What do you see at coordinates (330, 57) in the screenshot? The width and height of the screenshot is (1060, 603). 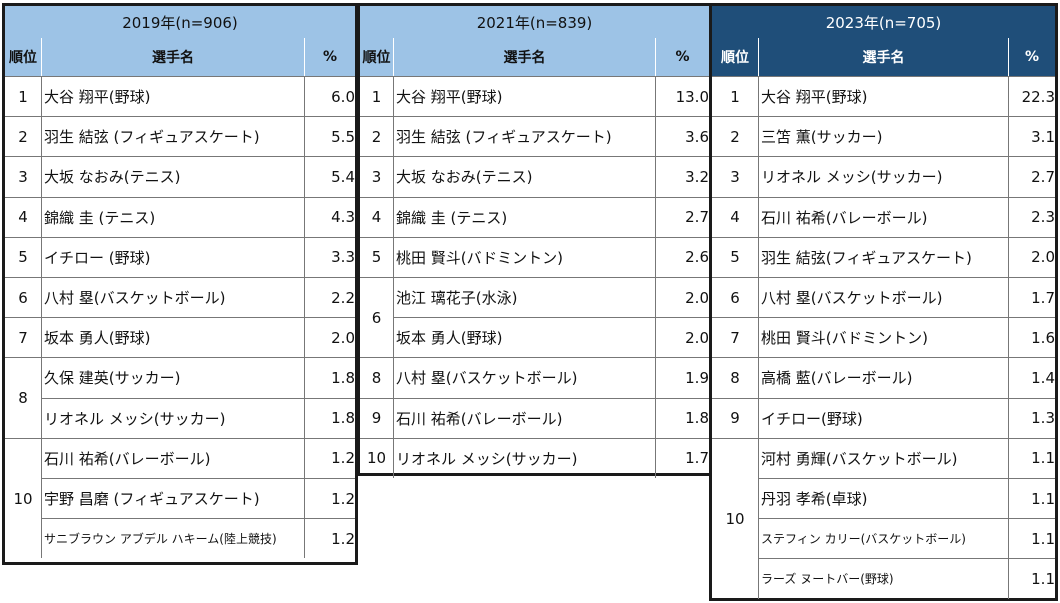 I see `pct-header: %` at bounding box center [330, 57].